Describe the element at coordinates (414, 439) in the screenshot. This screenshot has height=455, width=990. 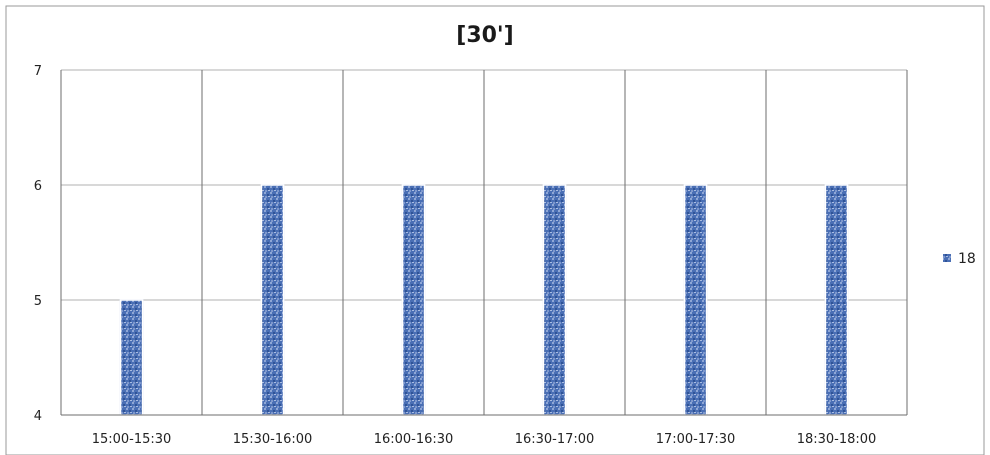
I see `x-tick-label-16:00-16:30: 16:00-16:30` at that location.